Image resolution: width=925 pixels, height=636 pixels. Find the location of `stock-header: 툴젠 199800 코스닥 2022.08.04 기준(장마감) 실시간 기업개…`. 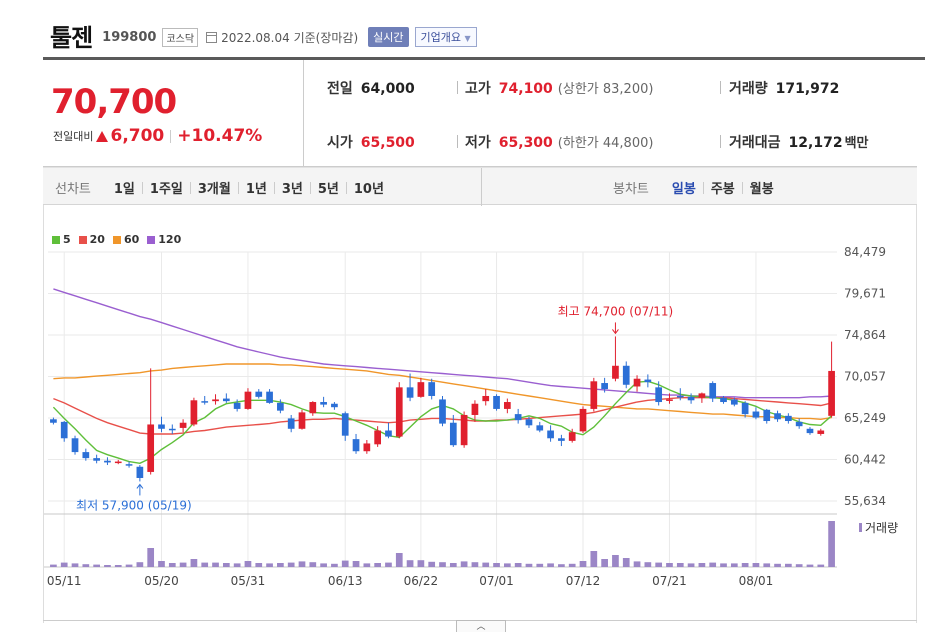

stock-header: 툴젠 199800 코스닥 2022.08.04 기준(장마감) 실시간 기업개… is located at coordinates (263, 35).